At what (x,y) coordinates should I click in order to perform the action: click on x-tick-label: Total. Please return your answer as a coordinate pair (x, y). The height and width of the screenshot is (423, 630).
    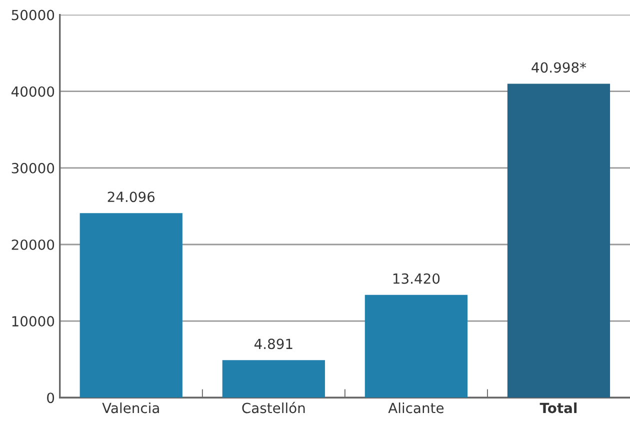
    Looking at the image, I should click on (558, 408).